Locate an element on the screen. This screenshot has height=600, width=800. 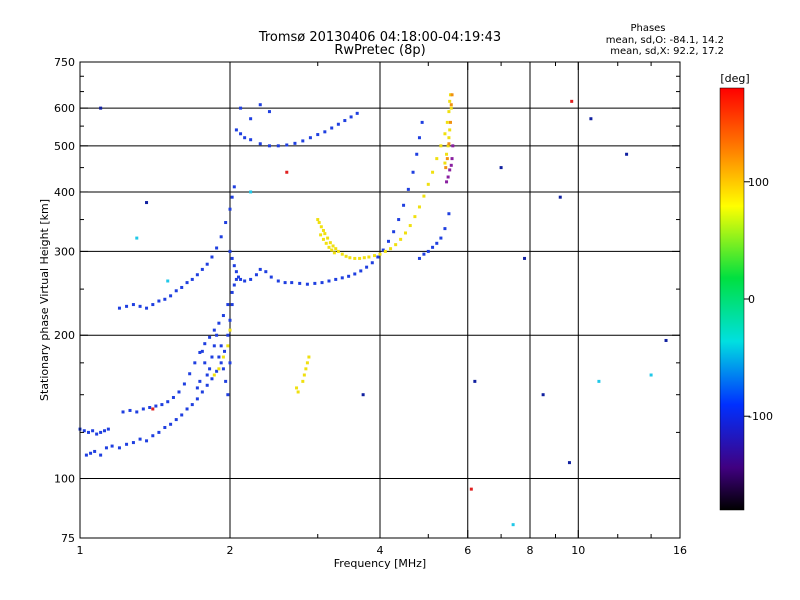
colorbar: [deg] 100 0 -100 is located at coordinates (746, 291).